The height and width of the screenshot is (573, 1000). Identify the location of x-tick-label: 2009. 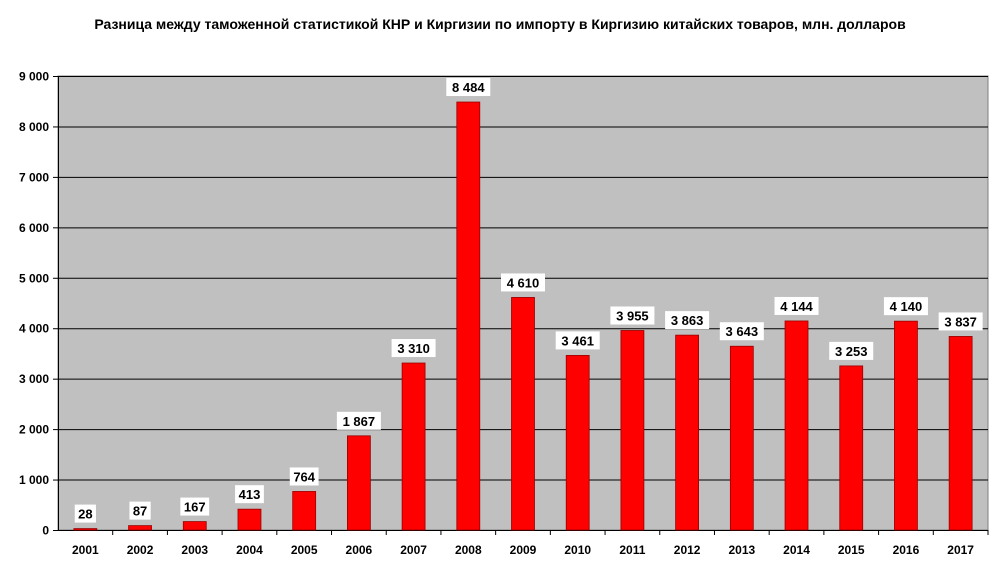
(523, 550).